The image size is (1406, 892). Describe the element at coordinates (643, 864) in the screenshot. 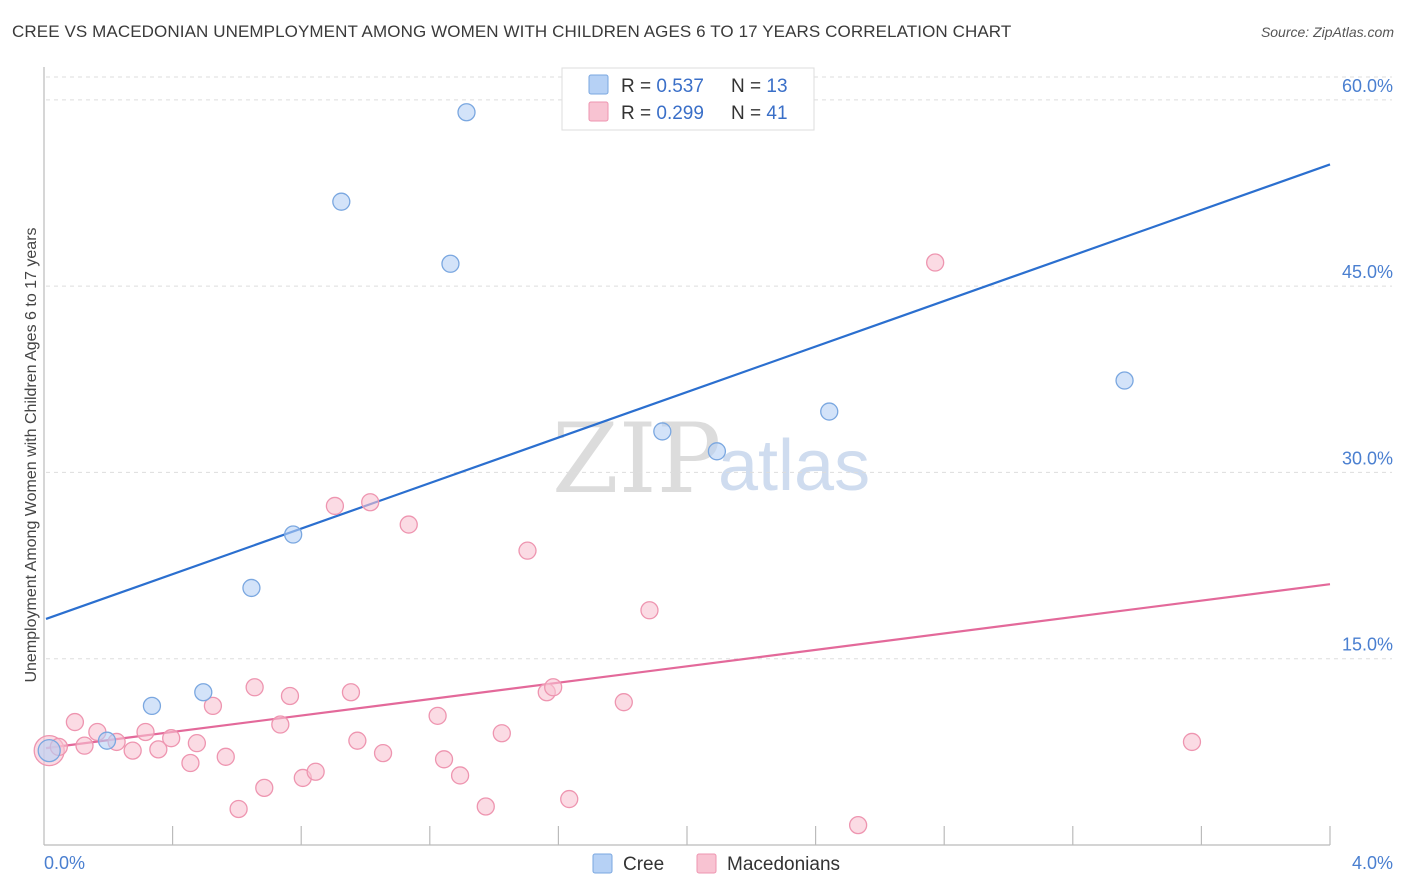

I see `bottom-legend-cree: Cree` at that location.